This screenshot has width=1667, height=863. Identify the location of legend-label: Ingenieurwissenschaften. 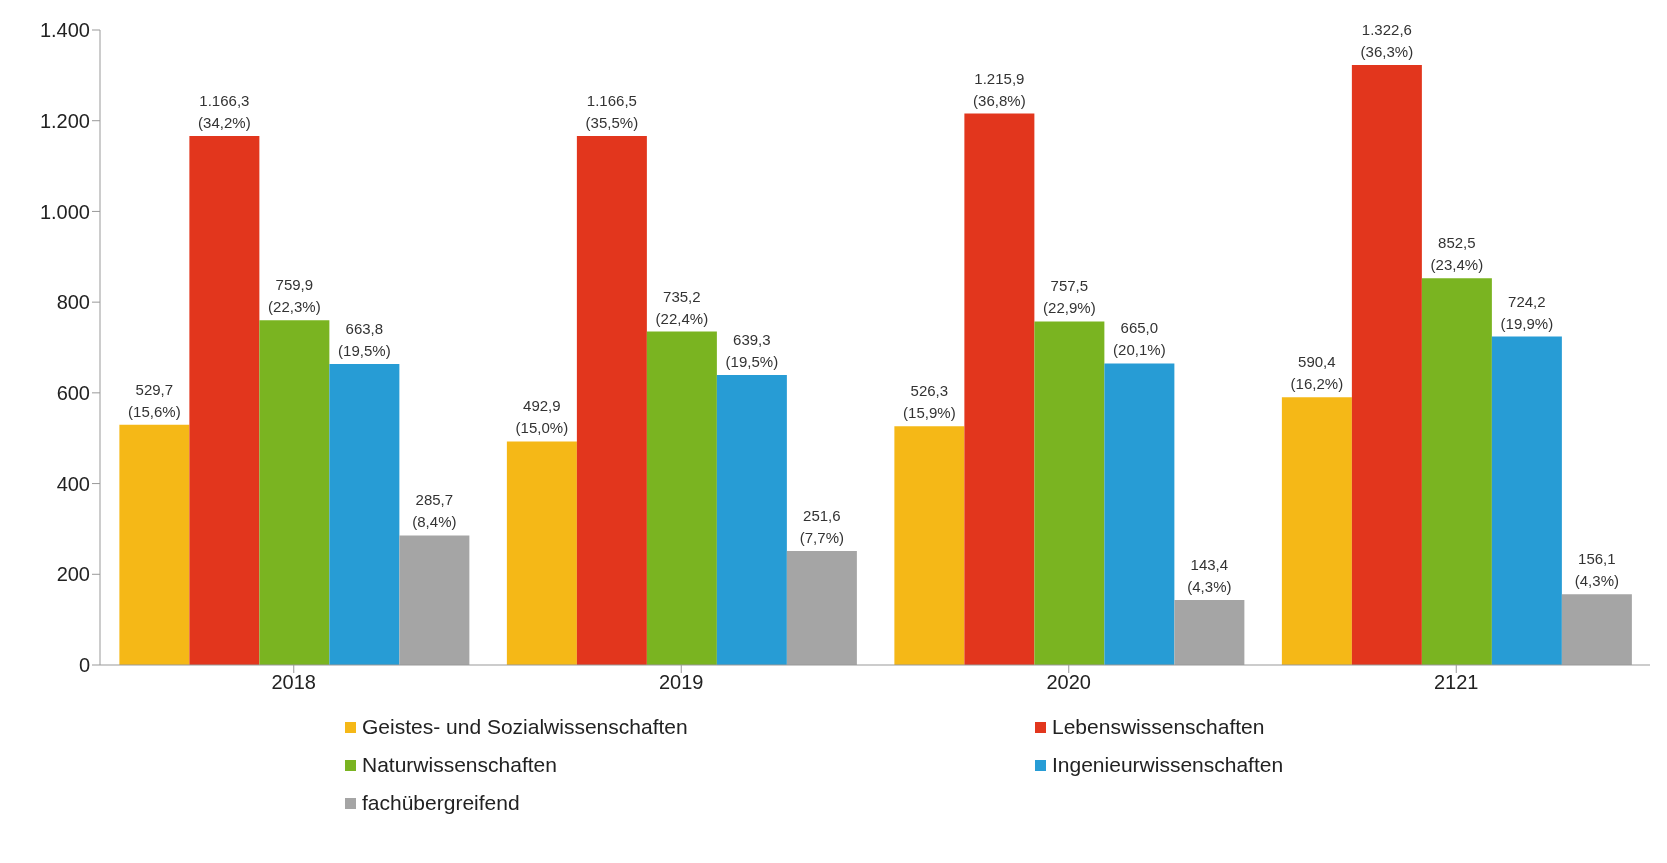
(1168, 765).